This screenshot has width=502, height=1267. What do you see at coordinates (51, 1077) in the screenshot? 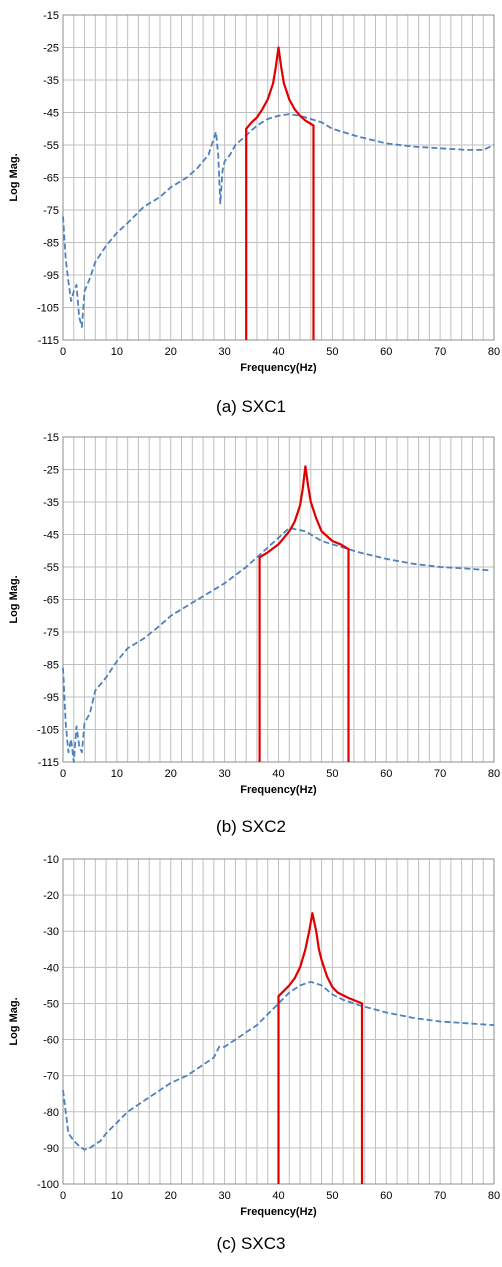
I see `y-tick-label: -70` at bounding box center [51, 1077].